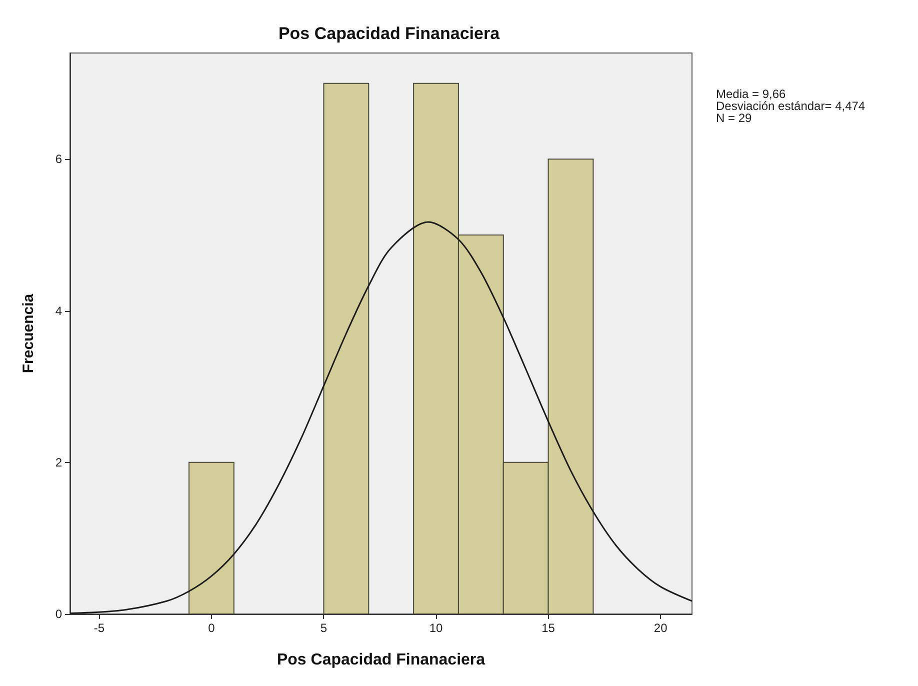 The width and height of the screenshot is (918, 686). What do you see at coordinates (381, 660) in the screenshot?
I see `x-axis-title: Pos Capacidad Finanaciera` at bounding box center [381, 660].